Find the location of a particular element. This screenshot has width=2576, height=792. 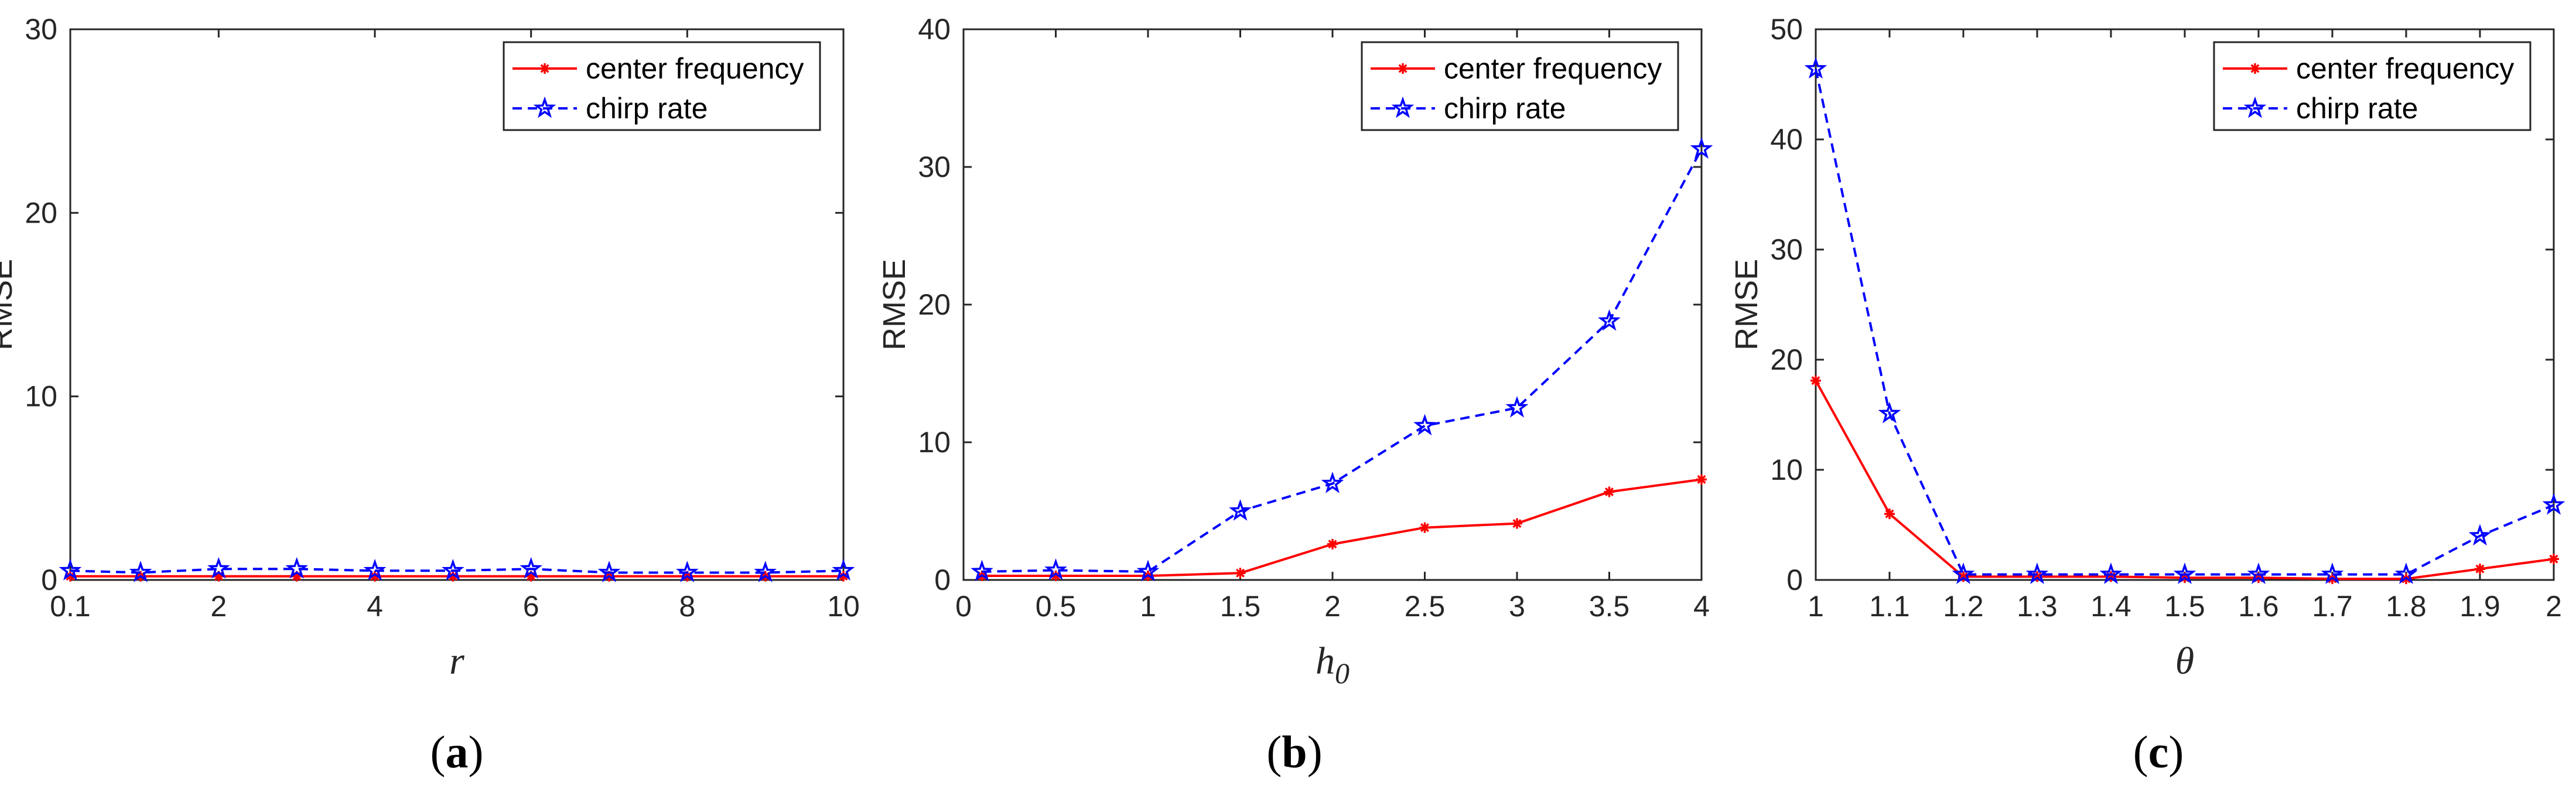

x-tick-label: 4 is located at coordinates (375, 606).